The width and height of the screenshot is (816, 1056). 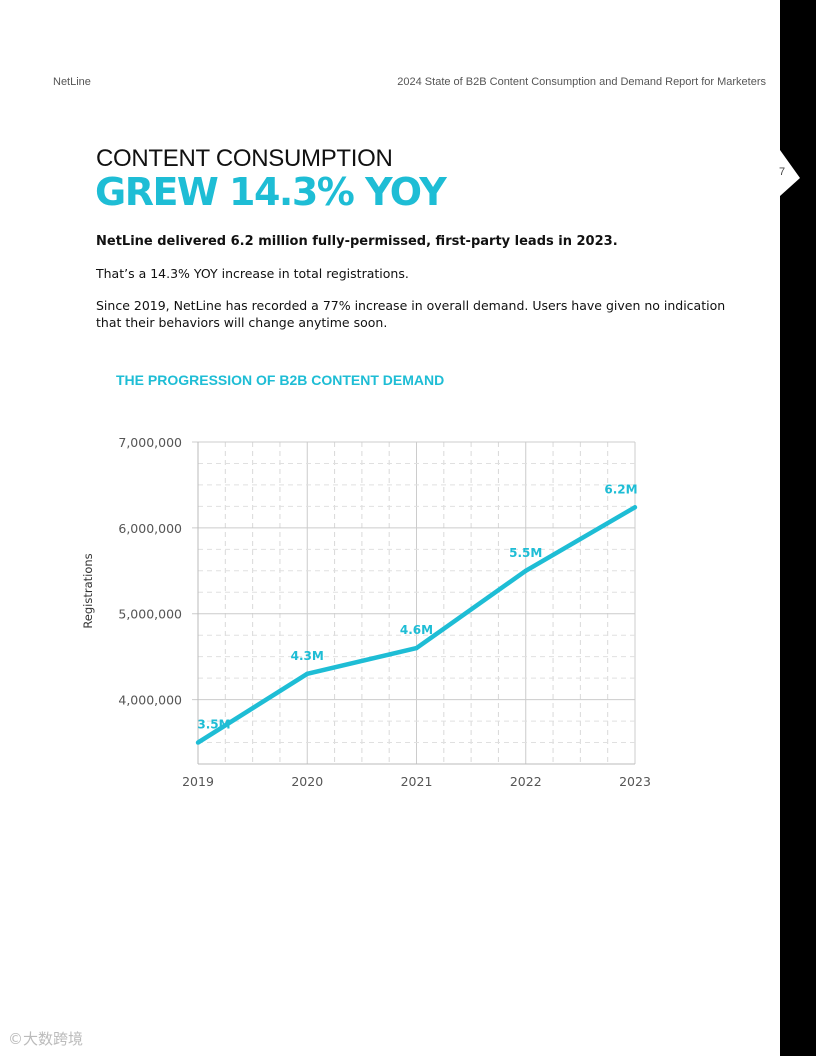 I want to click on page-tab-shape, so click(x=798, y=528).